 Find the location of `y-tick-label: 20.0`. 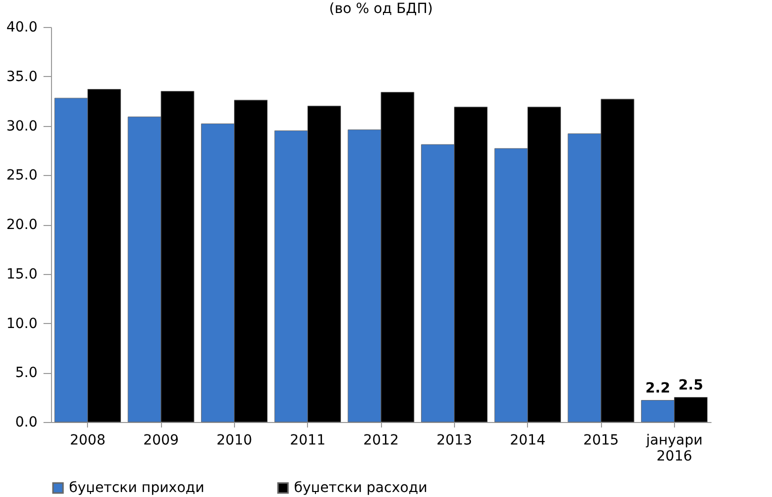

y-tick-label: 20.0 is located at coordinates (22, 225).